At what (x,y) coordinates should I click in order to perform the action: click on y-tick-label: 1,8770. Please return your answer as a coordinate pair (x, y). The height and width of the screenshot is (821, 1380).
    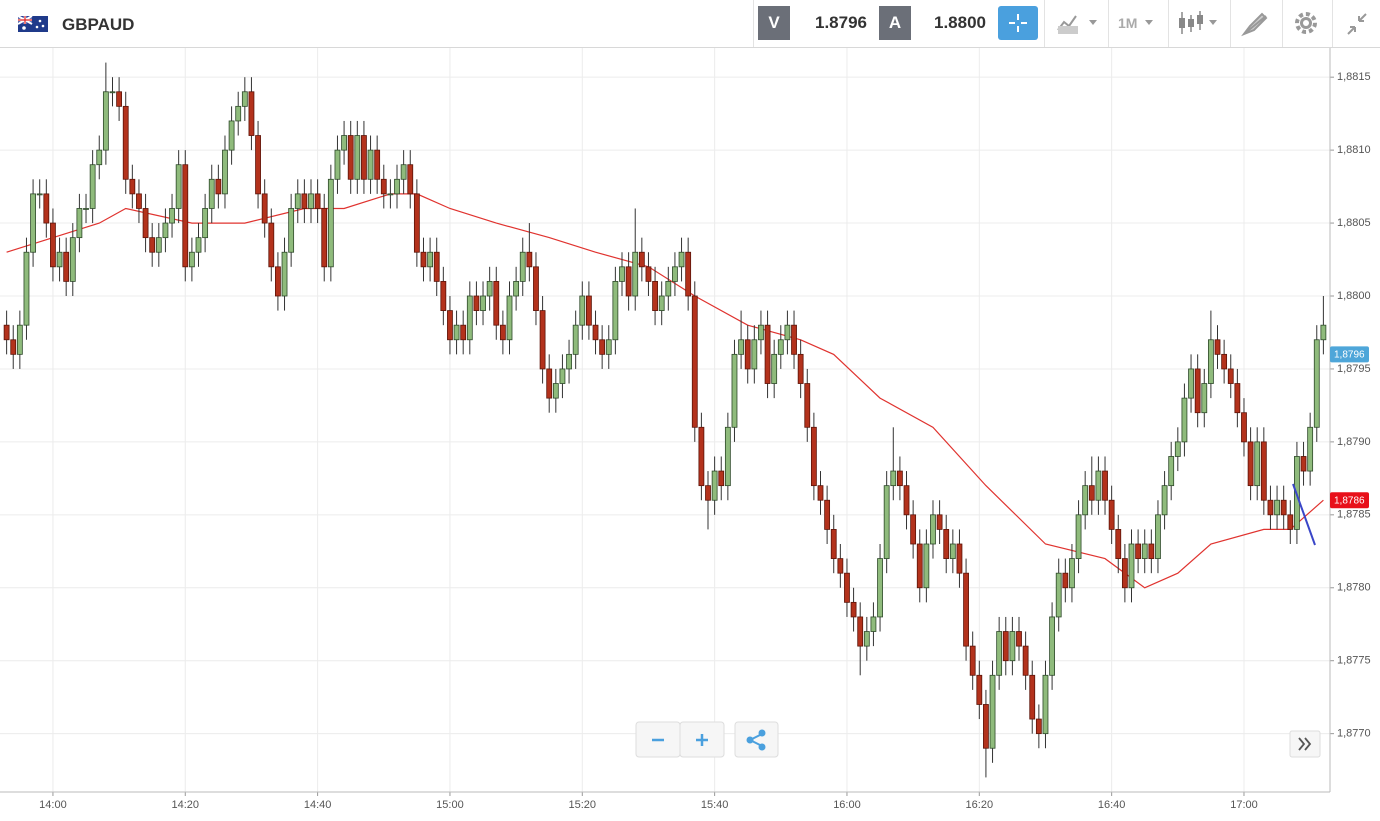
    Looking at the image, I should click on (1354, 734).